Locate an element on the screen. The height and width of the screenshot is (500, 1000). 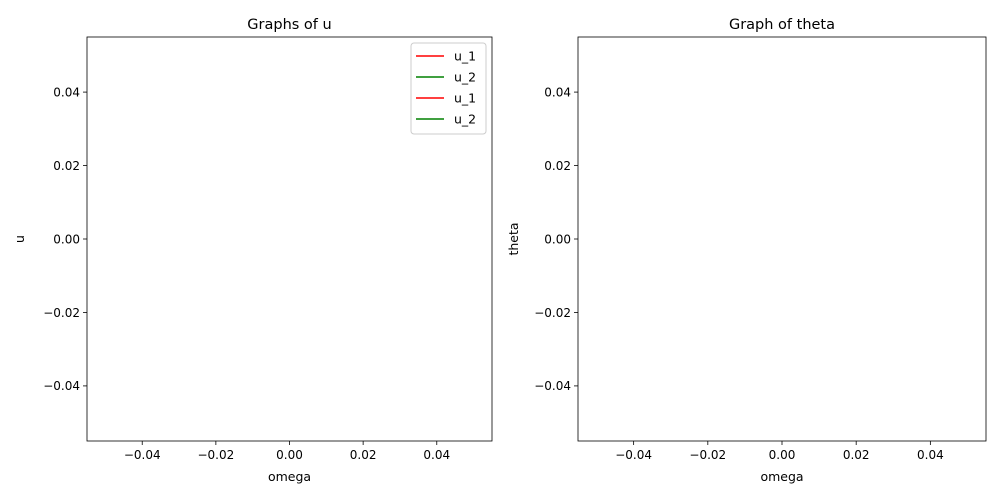
y-axis-label: theta is located at coordinates (513, 238).